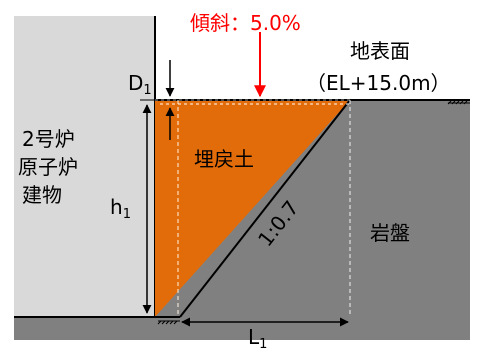  I want to click on dimension-h-label: h1, so click(120, 208).